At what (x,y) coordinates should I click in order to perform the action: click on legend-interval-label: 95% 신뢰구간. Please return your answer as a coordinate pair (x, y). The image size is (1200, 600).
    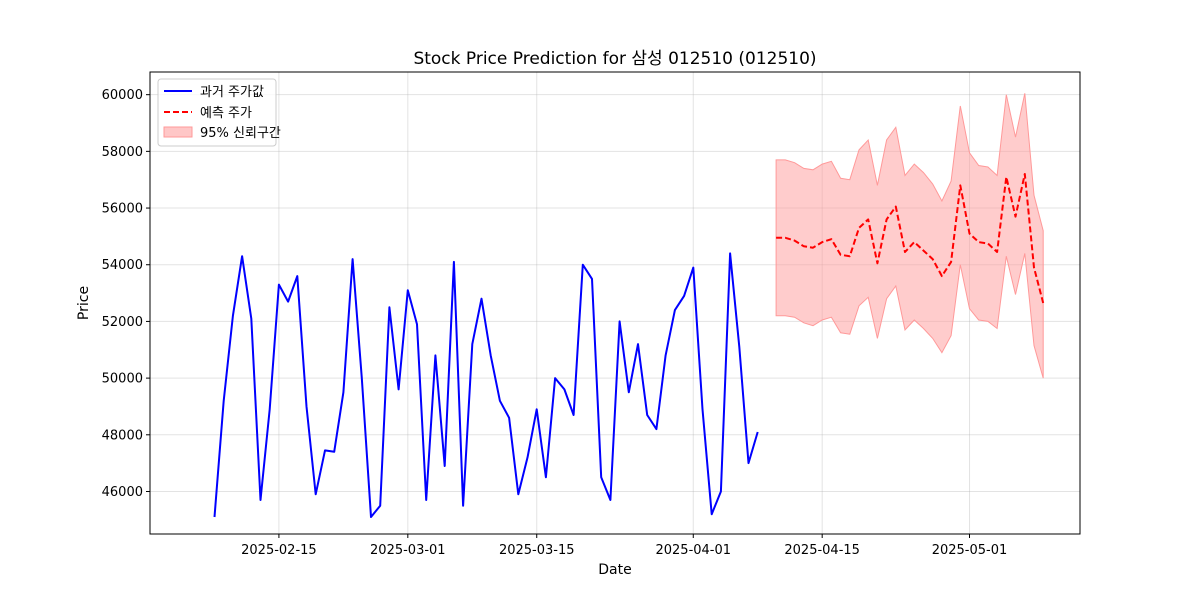
    Looking at the image, I should click on (240, 133).